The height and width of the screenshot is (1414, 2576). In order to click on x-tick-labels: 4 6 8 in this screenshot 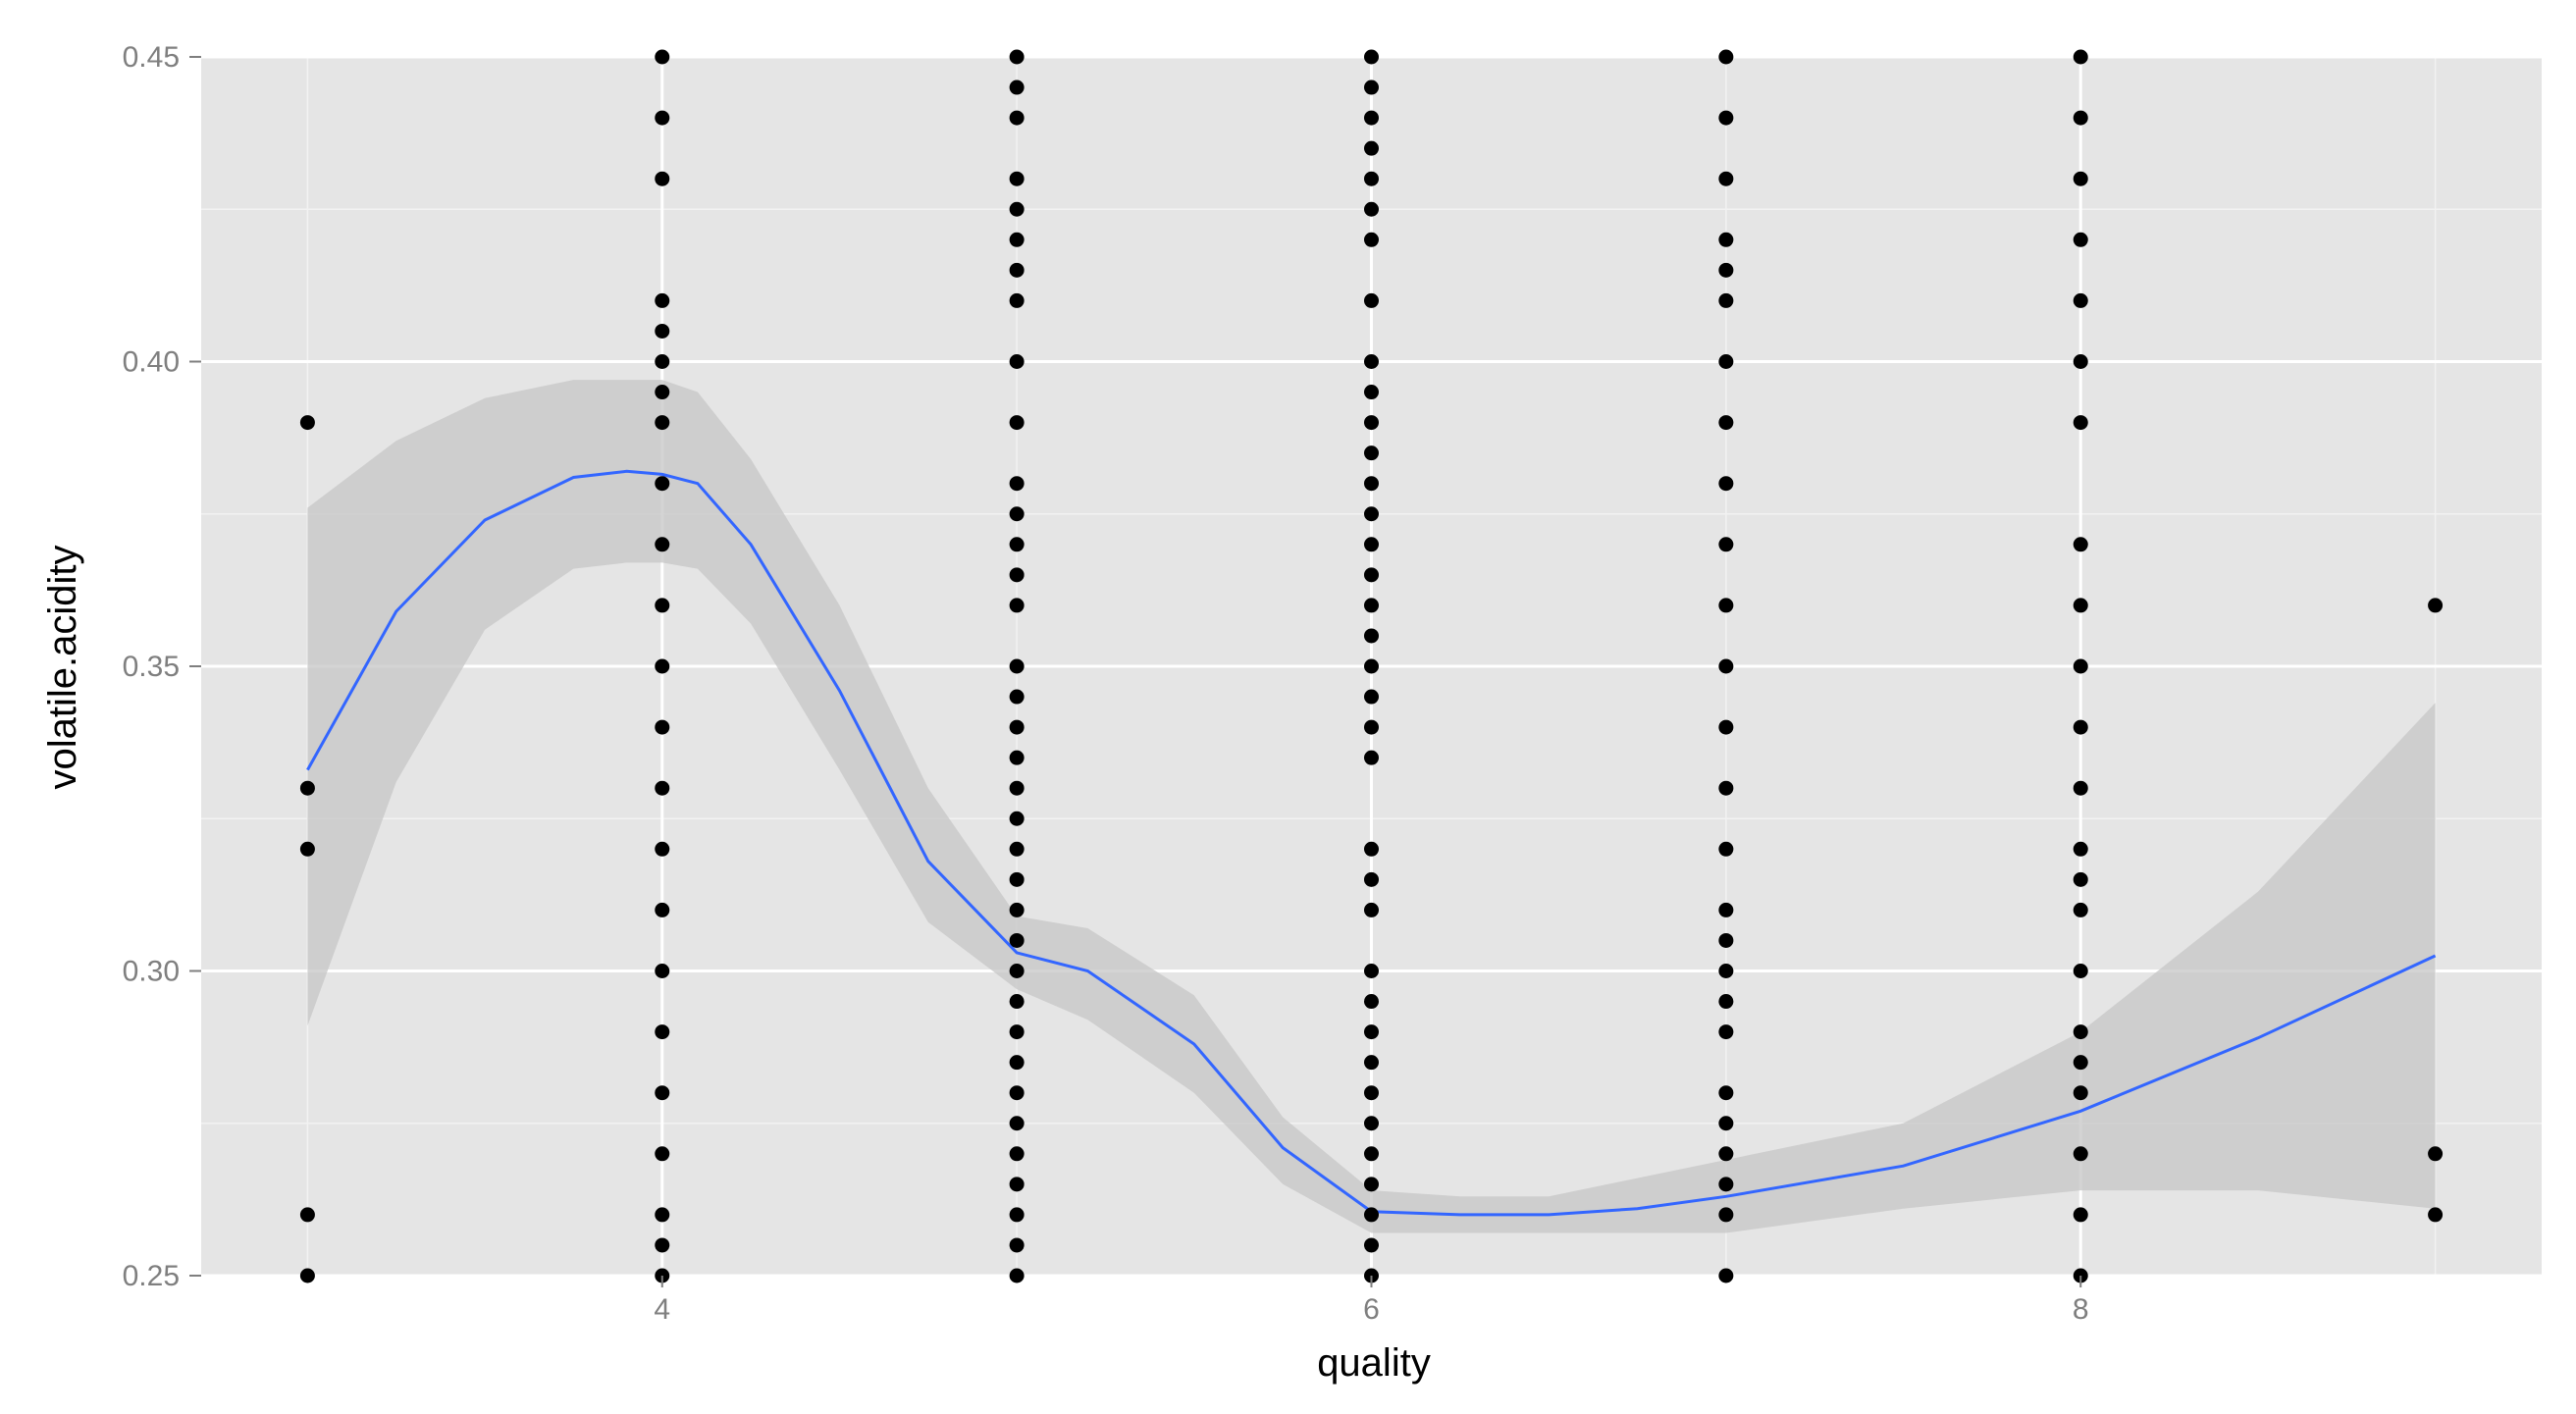, I will do `click(1371, 1309)`.